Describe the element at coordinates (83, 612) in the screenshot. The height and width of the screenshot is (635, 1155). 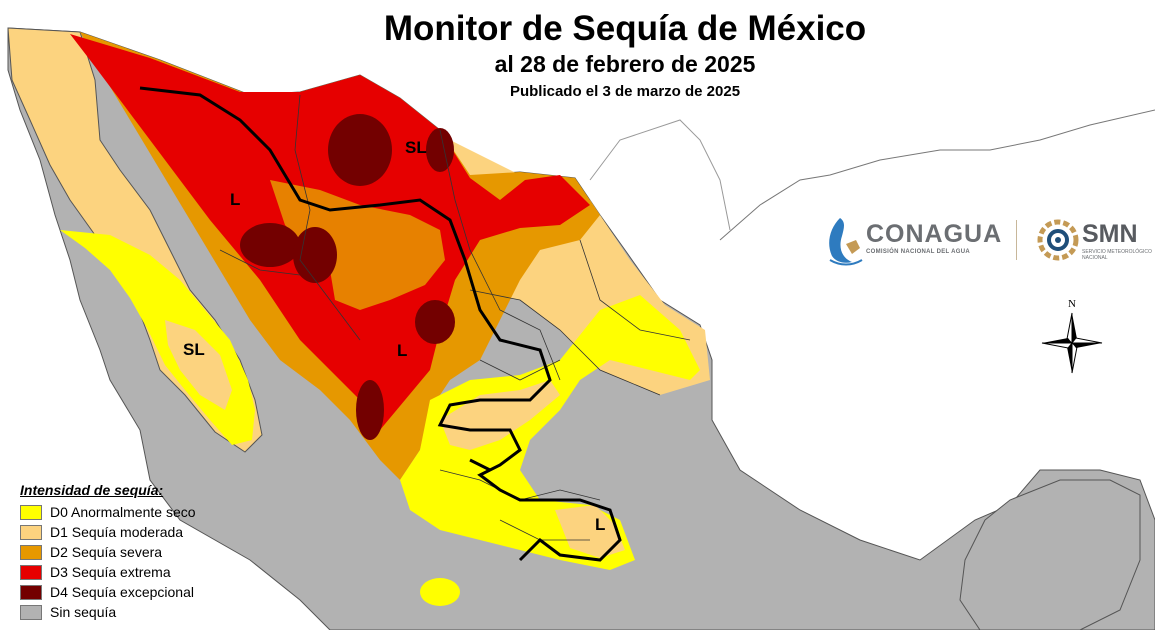
I see `legend-label-no-drought: Sin sequía` at that location.